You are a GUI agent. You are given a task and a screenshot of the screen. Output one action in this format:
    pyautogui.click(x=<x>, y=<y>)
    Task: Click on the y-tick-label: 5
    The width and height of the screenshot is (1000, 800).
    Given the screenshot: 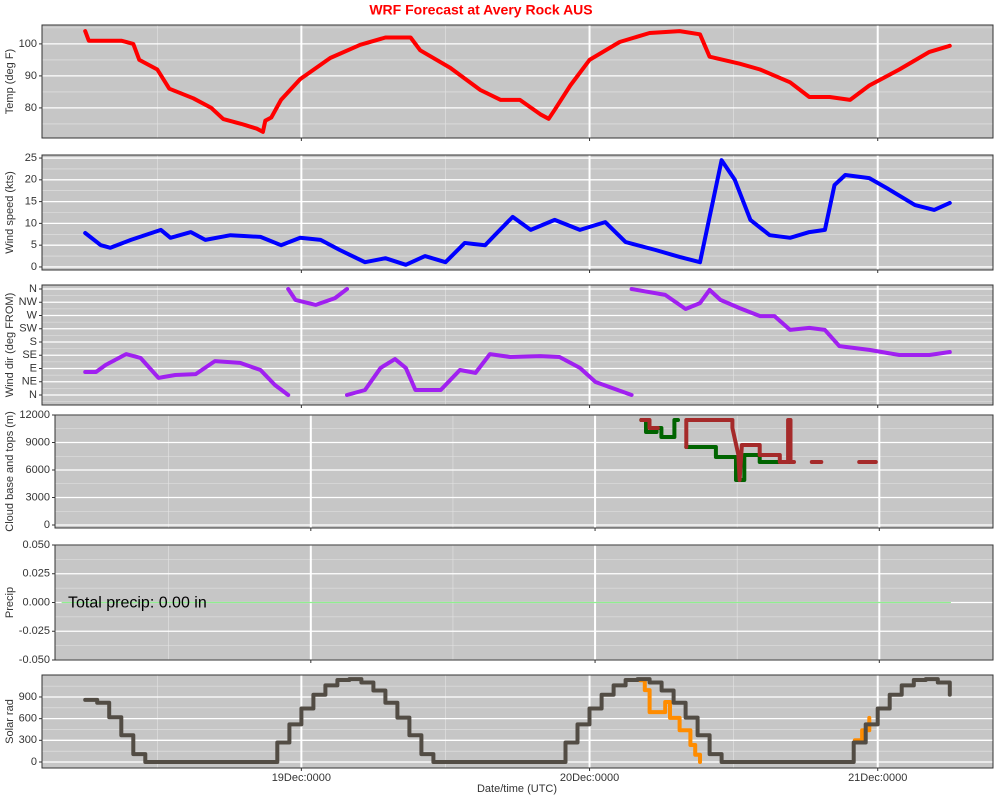 What is the action you would take?
    pyautogui.click(x=34, y=245)
    